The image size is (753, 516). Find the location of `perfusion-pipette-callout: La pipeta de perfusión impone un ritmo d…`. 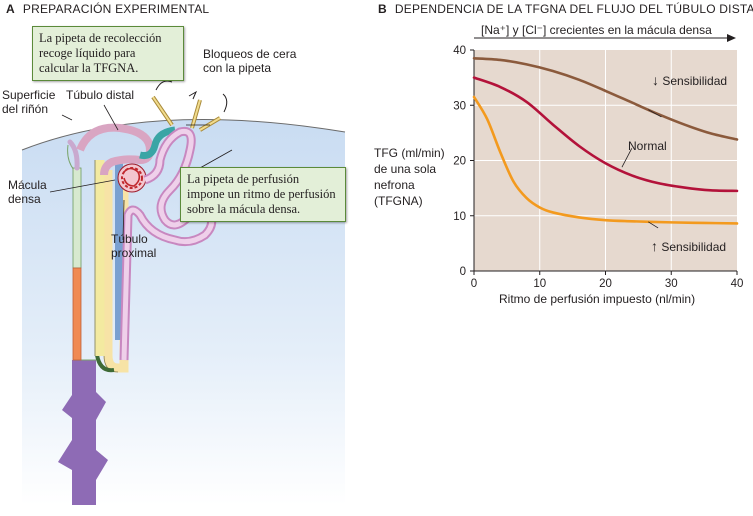

perfusion-pipette-callout: La pipeta de perfusión impone un ritmo d… is located at coordinates (263, 194).